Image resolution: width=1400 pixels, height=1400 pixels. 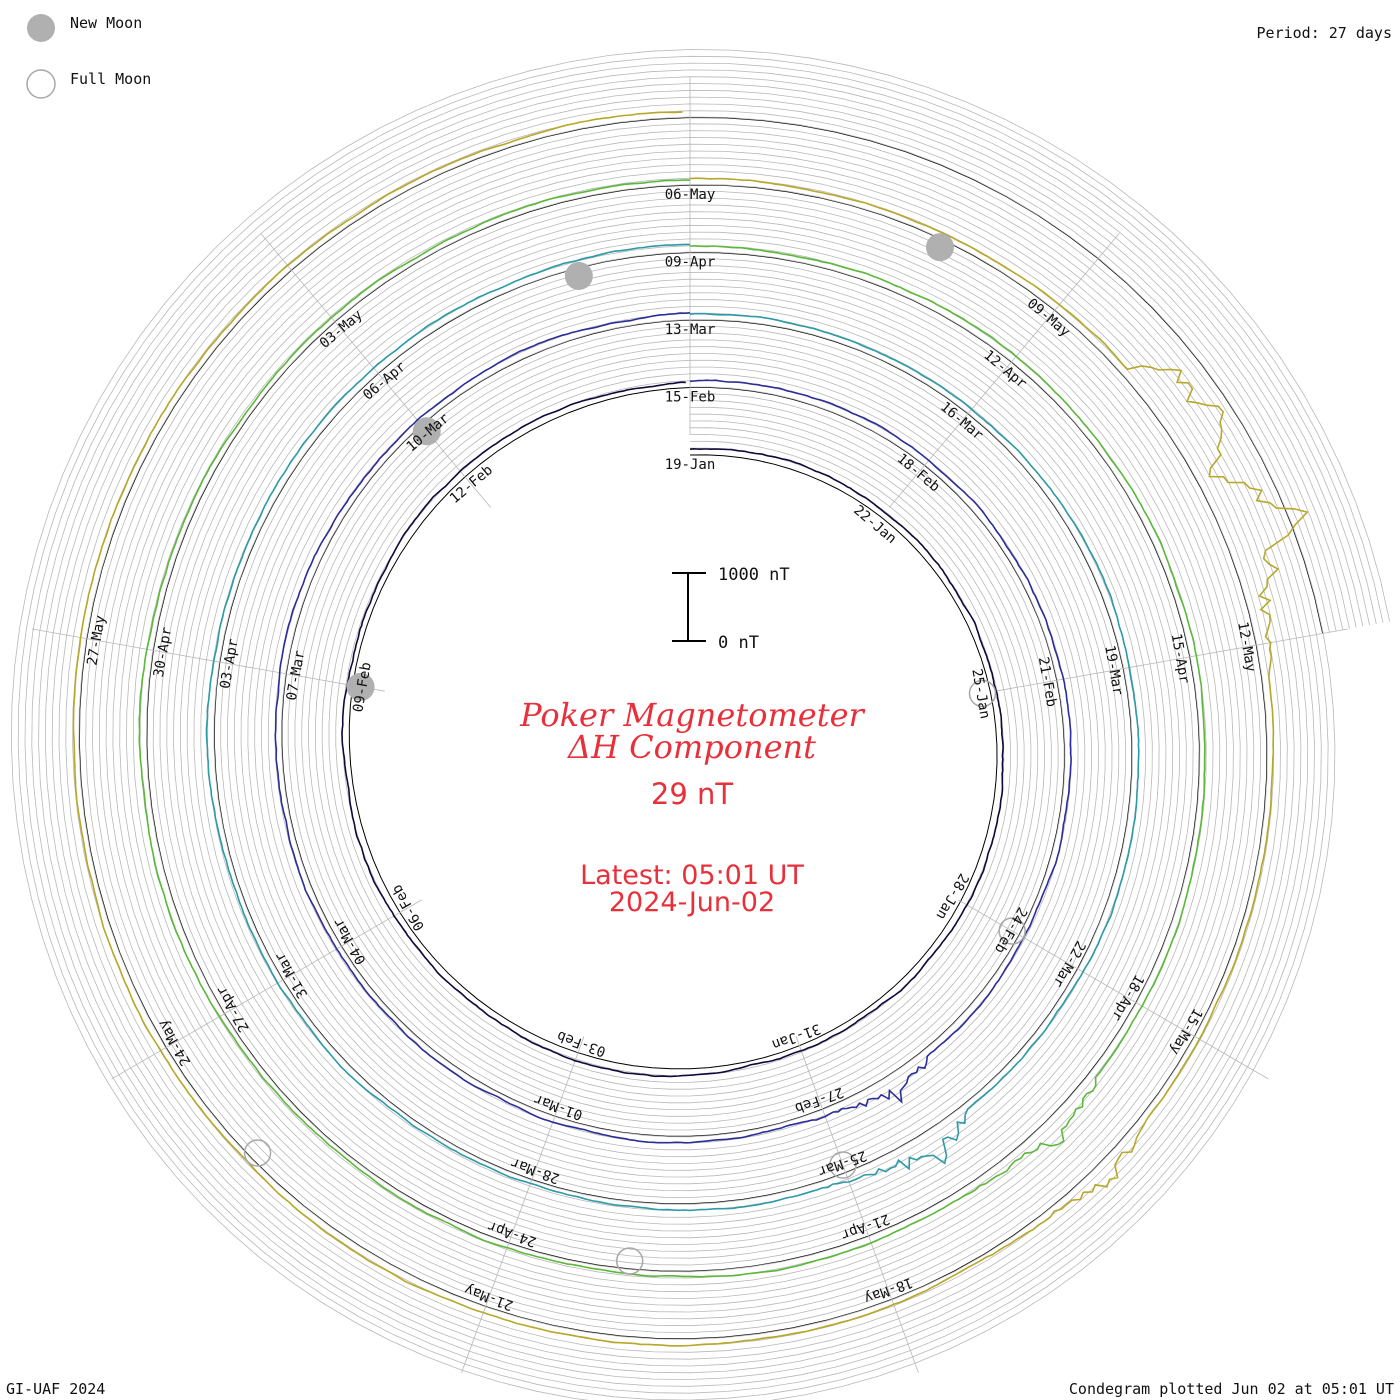 What do you see at coordinates (691, 747) in the screenshot?
I see `chart-subtitle: ΔH Component` at bounding box center [691, 747].